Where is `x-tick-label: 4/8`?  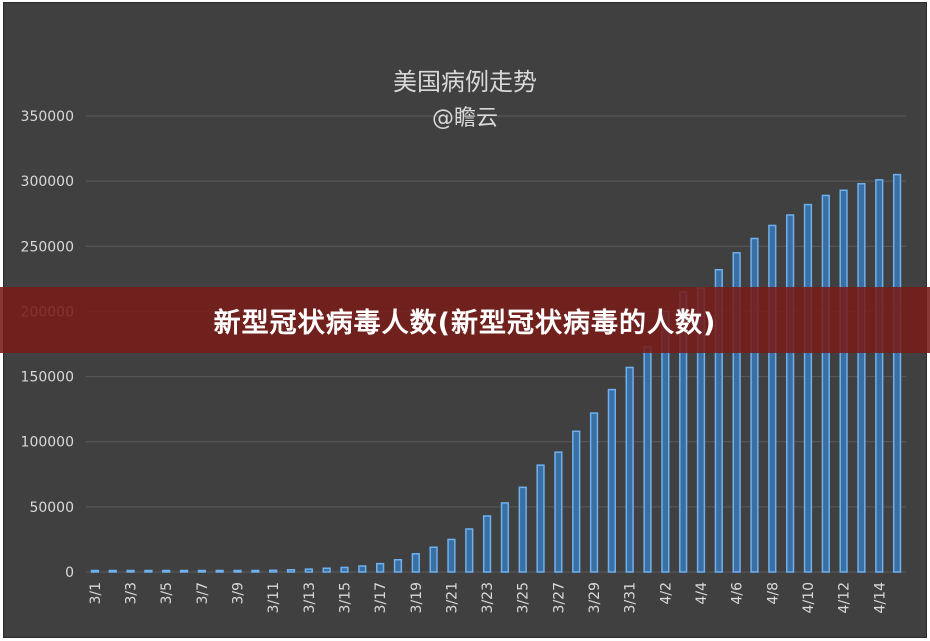 x-tick-label: 4/8 is located at coordinates (773, 593).